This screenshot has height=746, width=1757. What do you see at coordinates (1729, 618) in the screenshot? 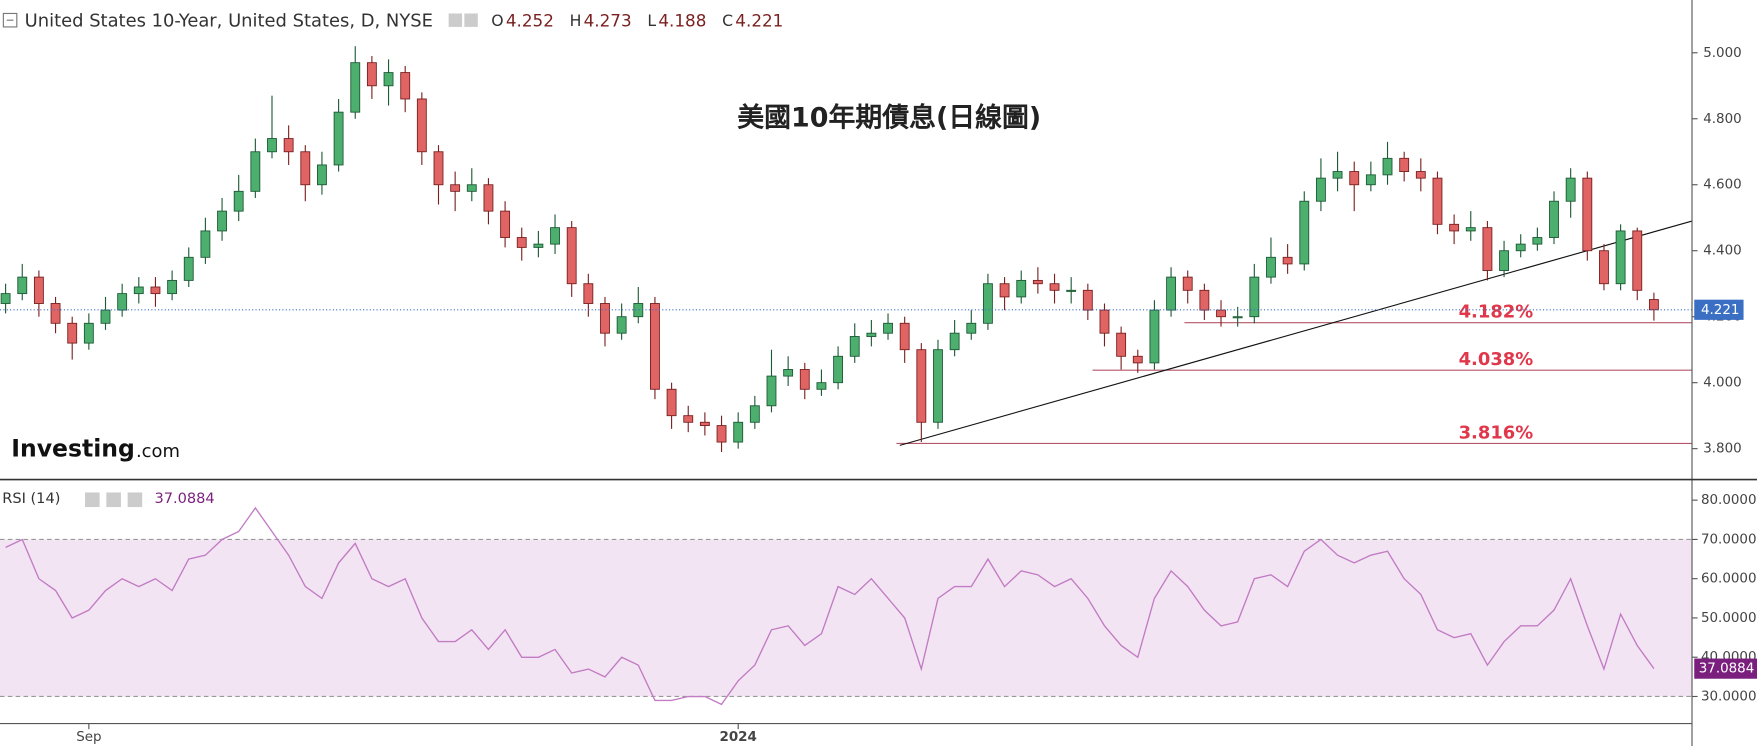
I see `y-tick-label: 50.0000` at bounding box center [1729, 618].